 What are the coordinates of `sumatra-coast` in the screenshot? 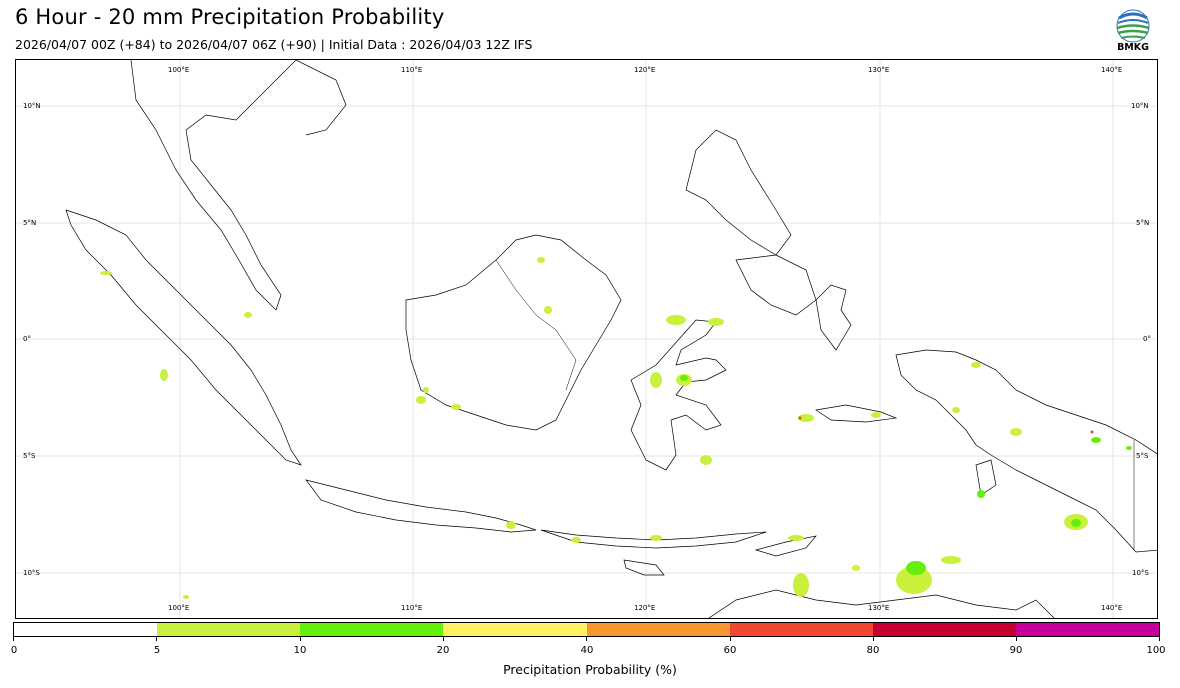 It's located at (183, 337).